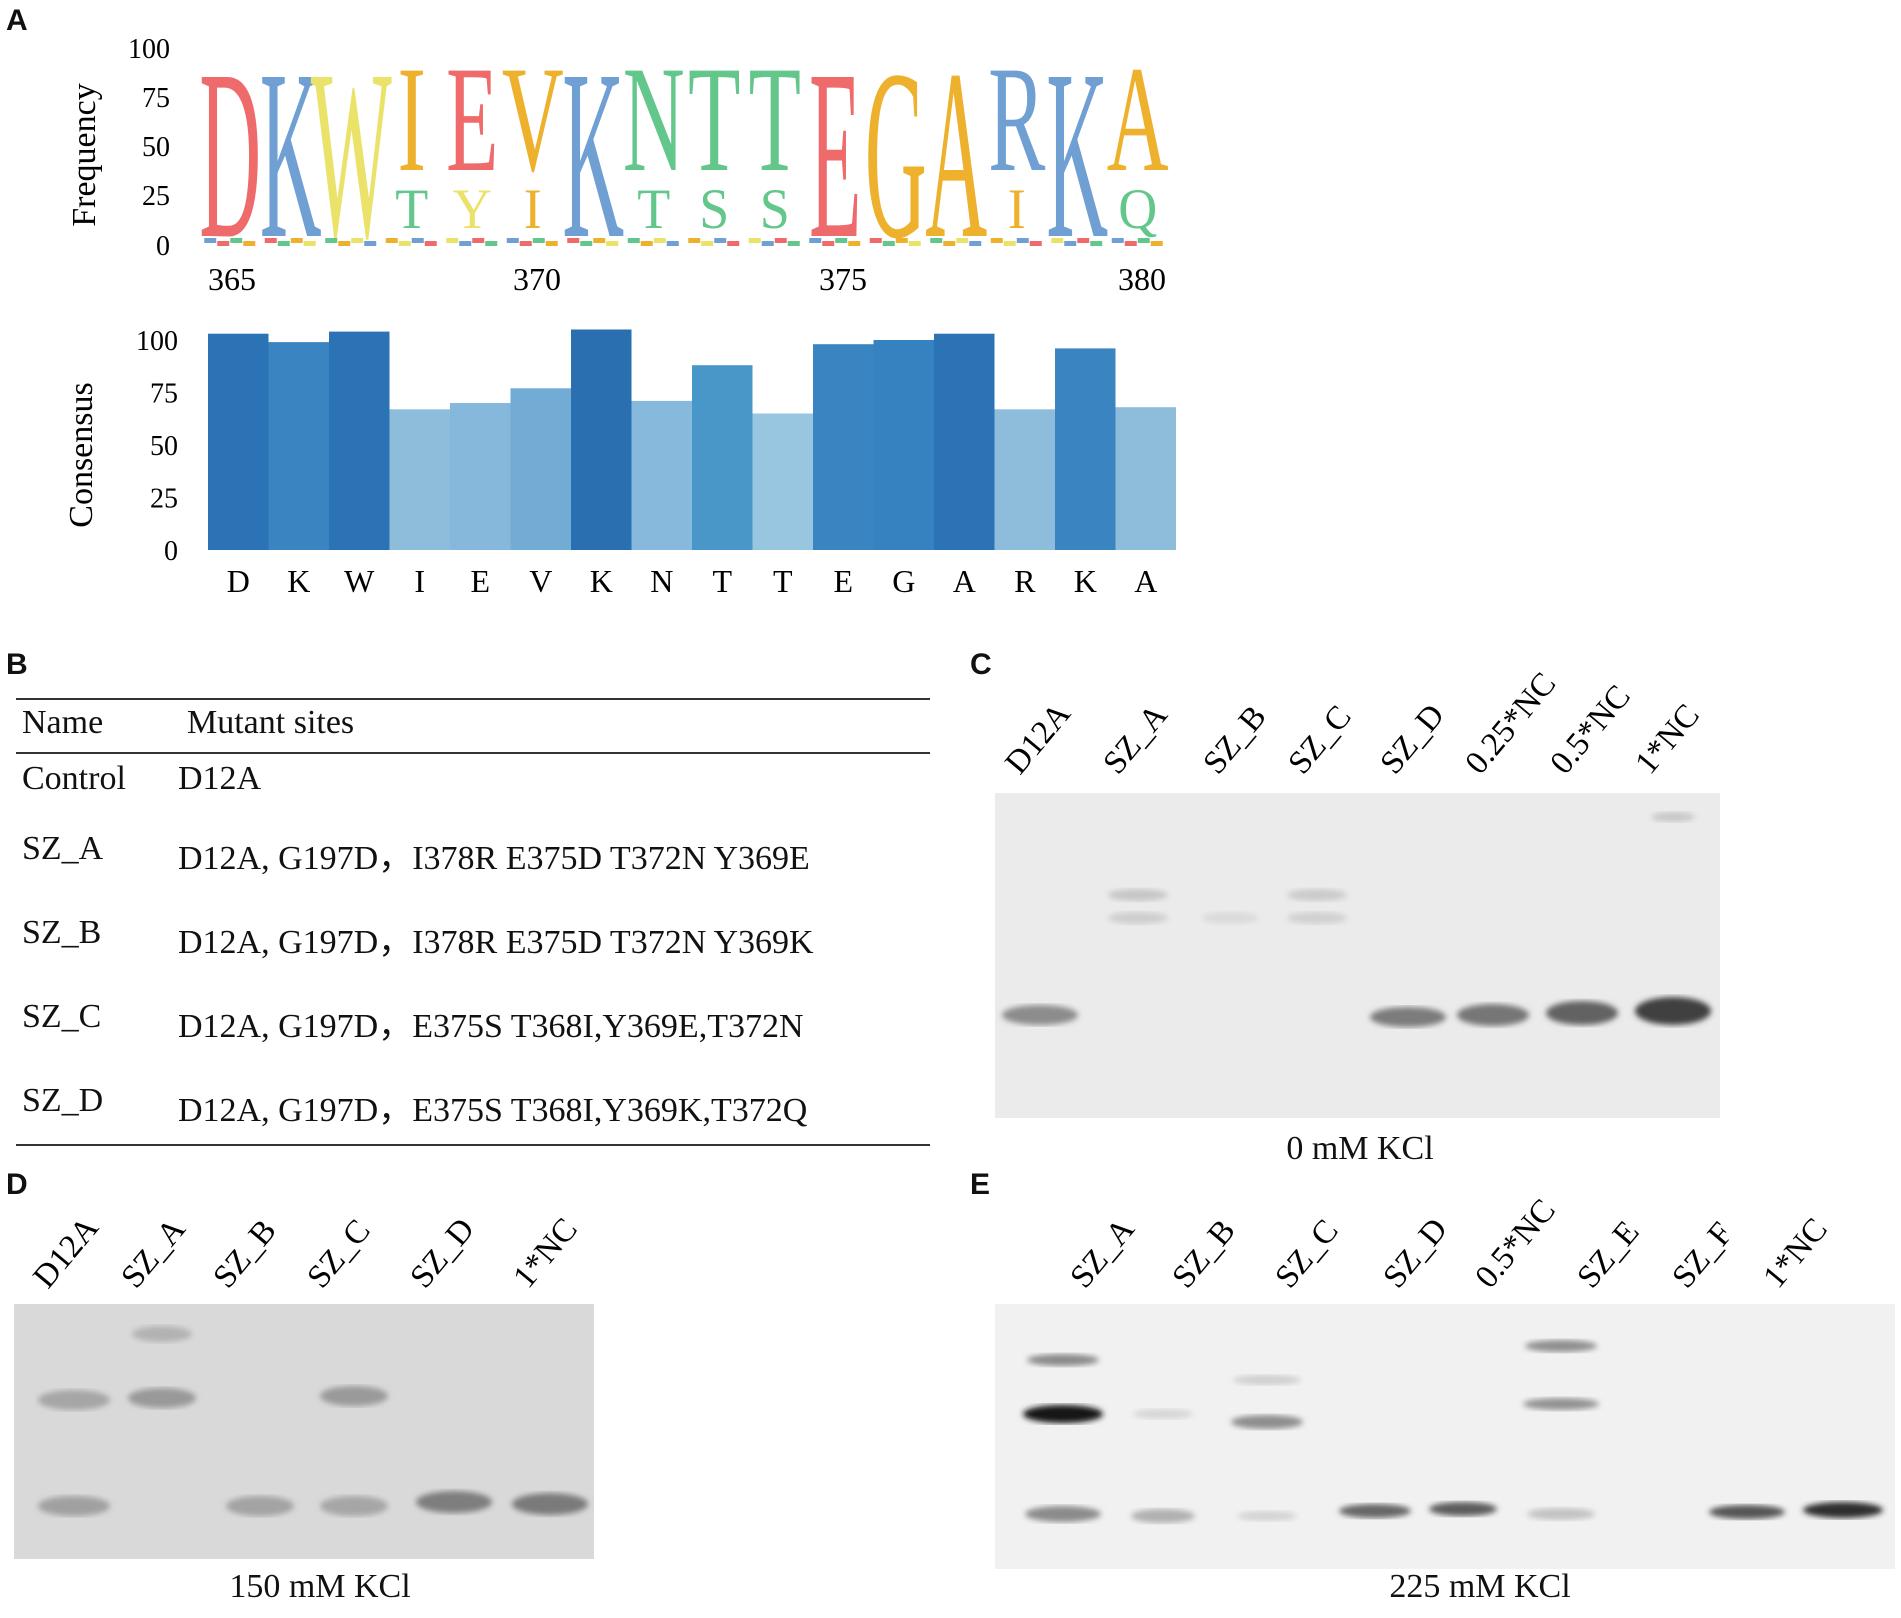 Image resolution: width=1901 pixels, height=1618 pixels. Describe the element at coordinates (775, 210) in the screenshot. I see `logo-minor-letter: S` at that location.